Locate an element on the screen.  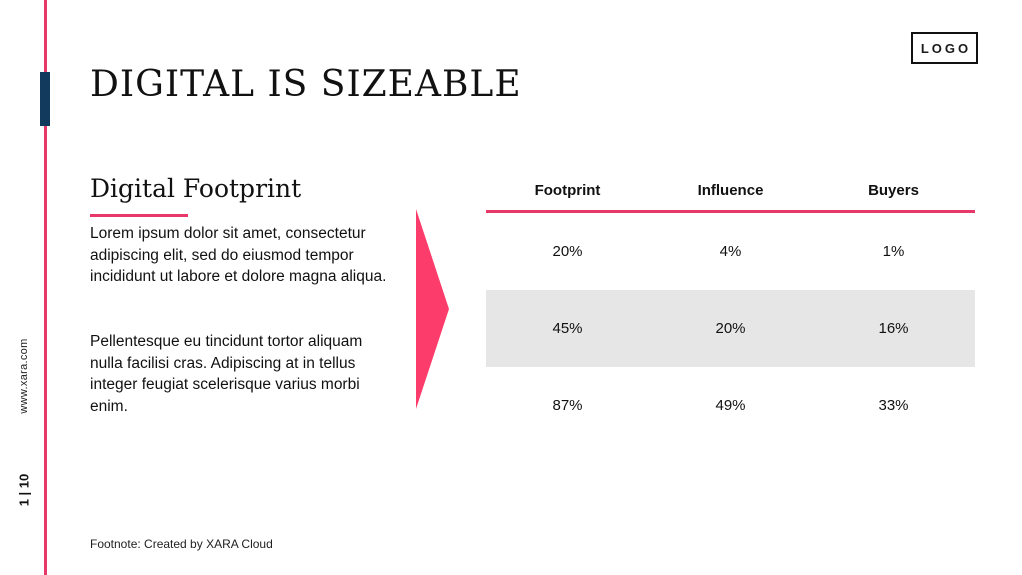
logo: LOGO is located at coordinates (944, 48).